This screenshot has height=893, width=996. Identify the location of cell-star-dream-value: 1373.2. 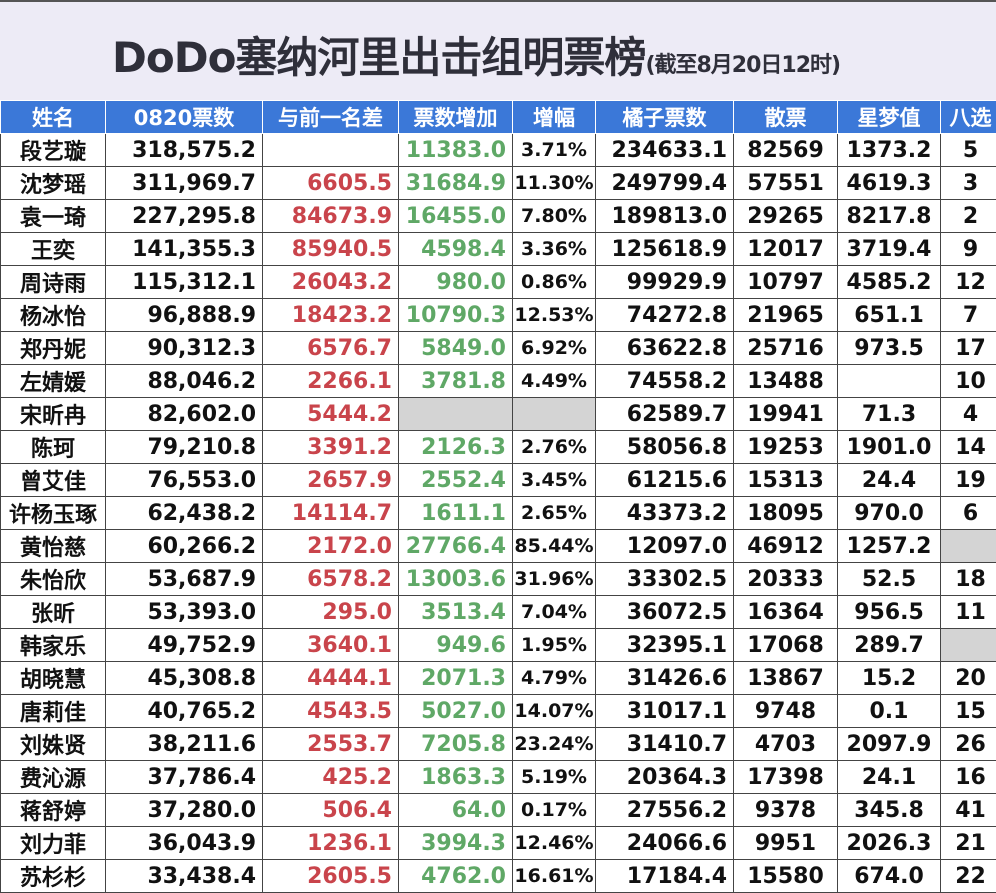
(889, 150).